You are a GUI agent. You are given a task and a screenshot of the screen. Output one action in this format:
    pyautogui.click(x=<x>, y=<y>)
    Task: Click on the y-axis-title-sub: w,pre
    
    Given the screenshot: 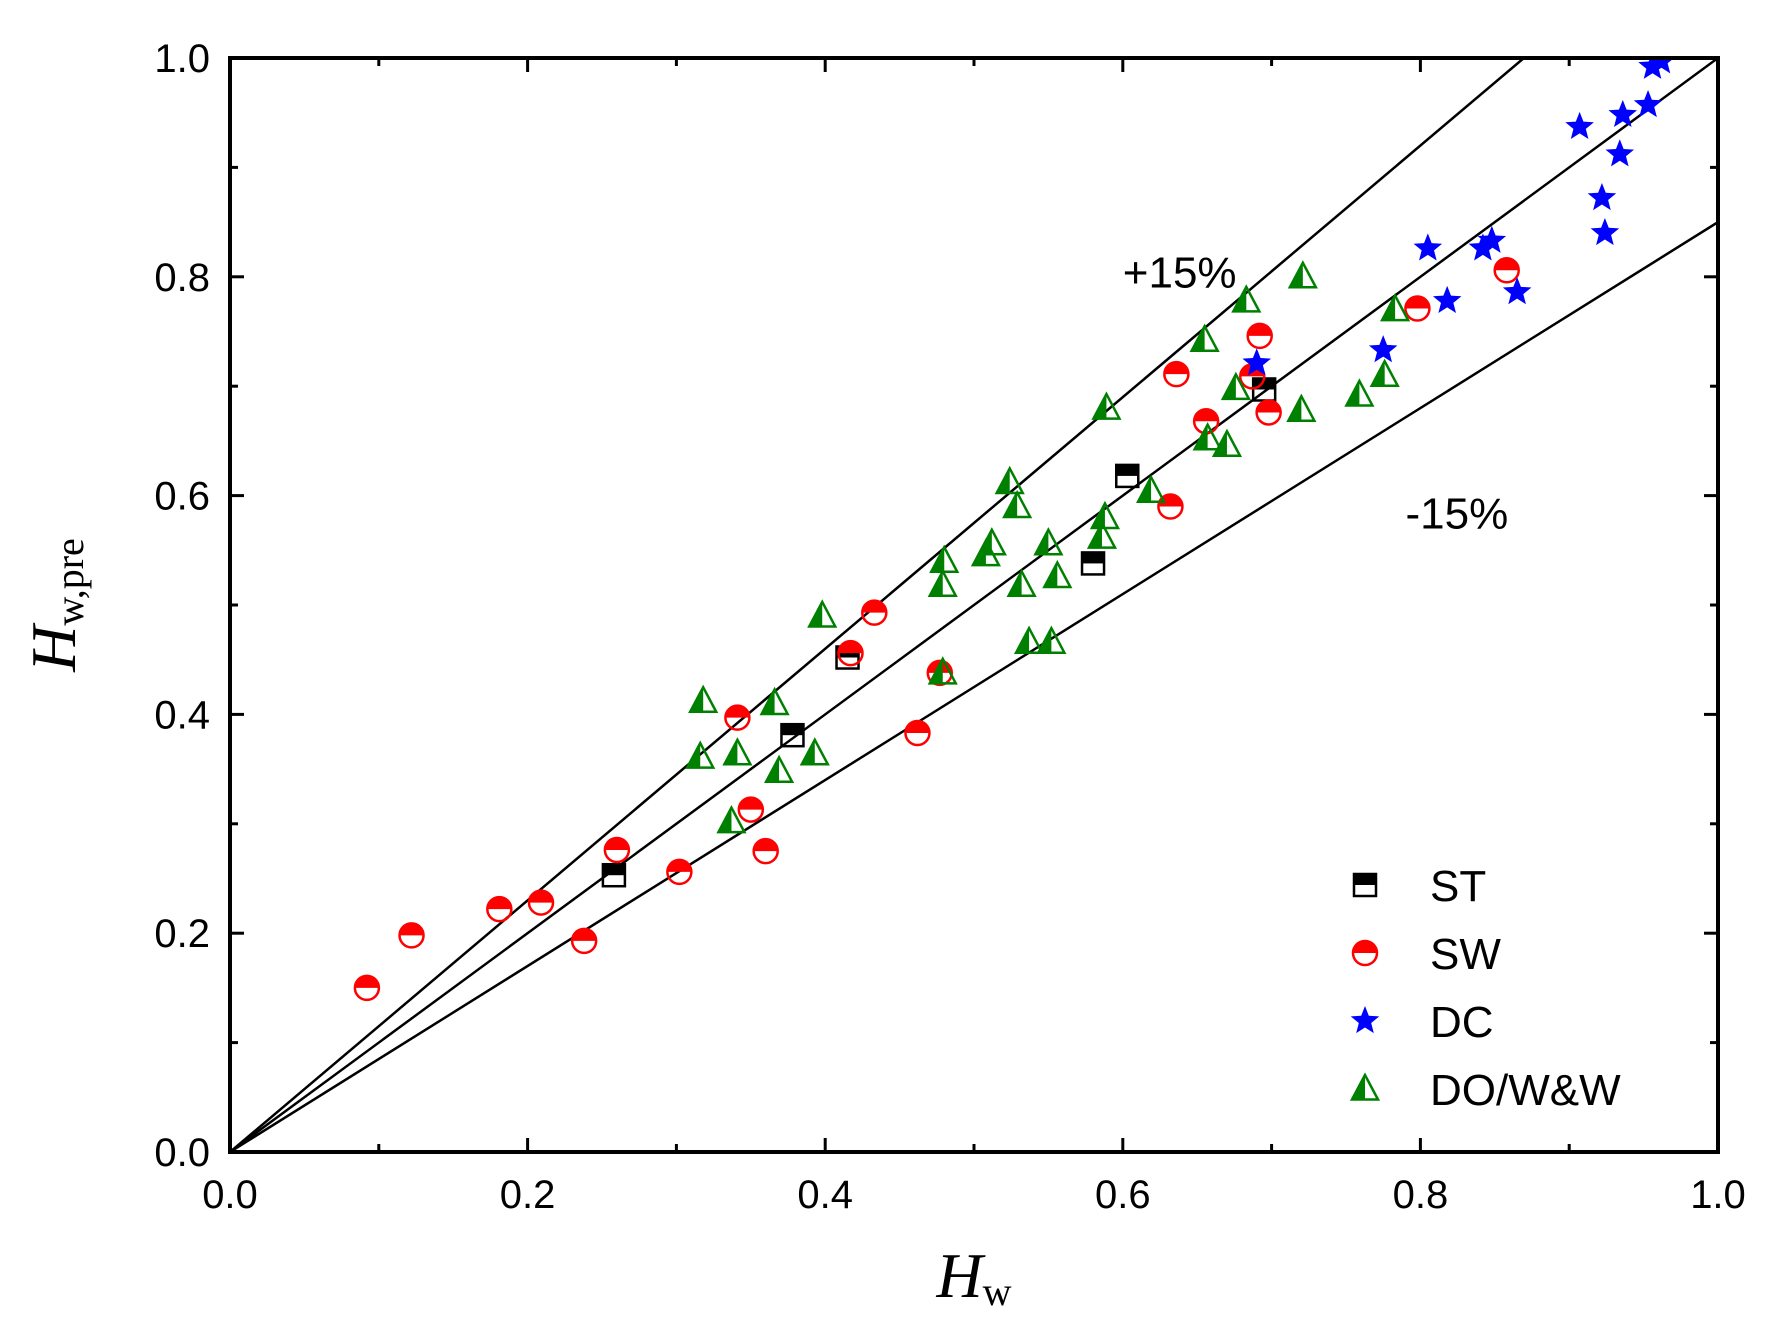 What is the action you would take?
    pyautogui.click(x=69, y=581)
    